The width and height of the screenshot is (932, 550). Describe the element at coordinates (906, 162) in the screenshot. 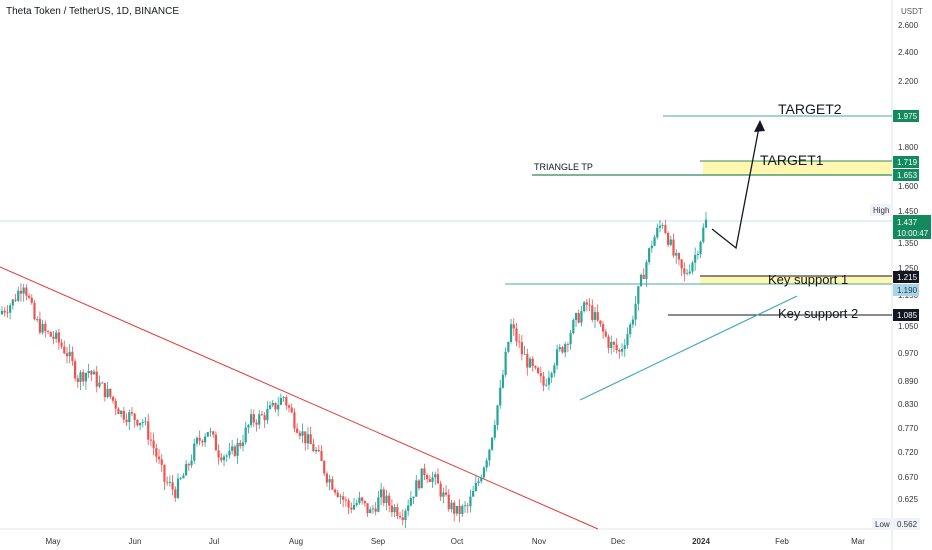

I see `price-badge` at that location.